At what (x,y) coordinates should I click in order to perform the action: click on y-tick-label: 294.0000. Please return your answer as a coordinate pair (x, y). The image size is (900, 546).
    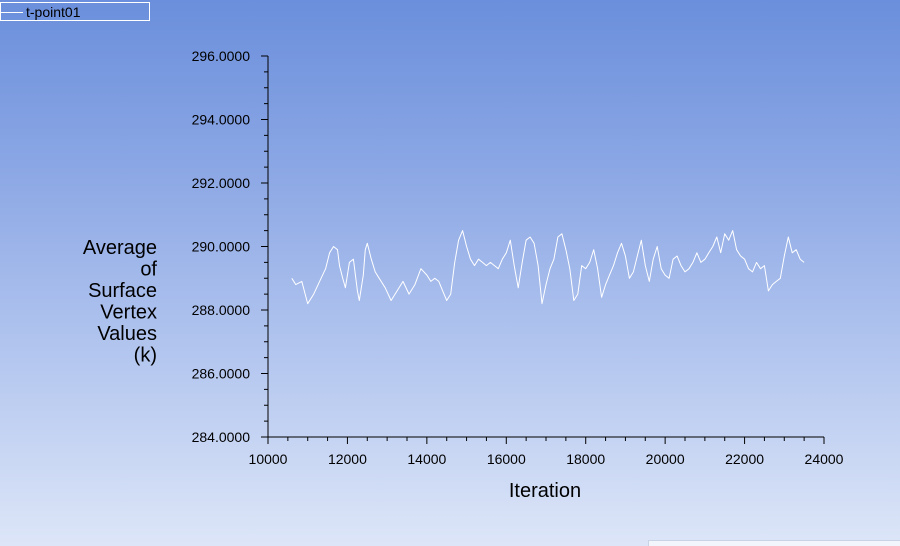
    Looking at the image, I should click on (221, 120).